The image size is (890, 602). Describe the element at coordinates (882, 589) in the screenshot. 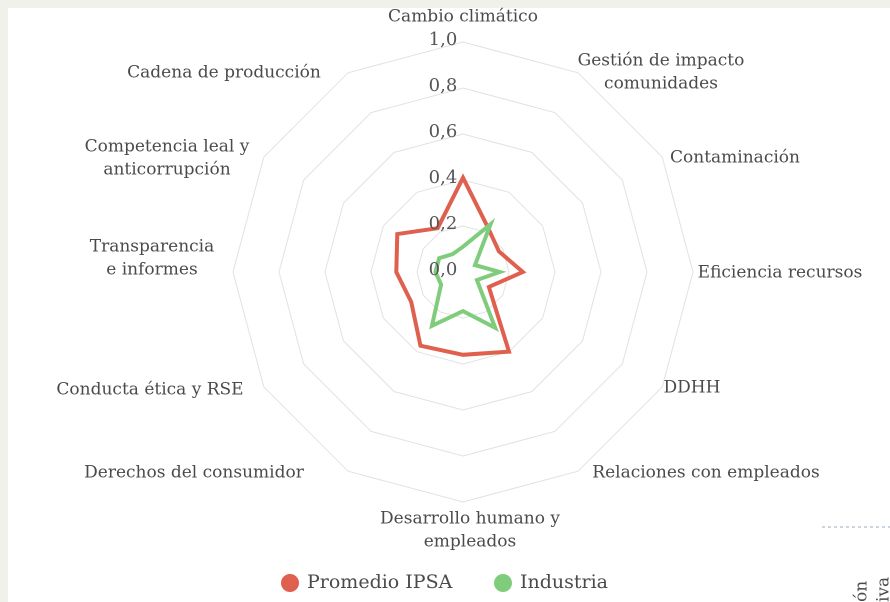

I see `side-text: iva` at that location.